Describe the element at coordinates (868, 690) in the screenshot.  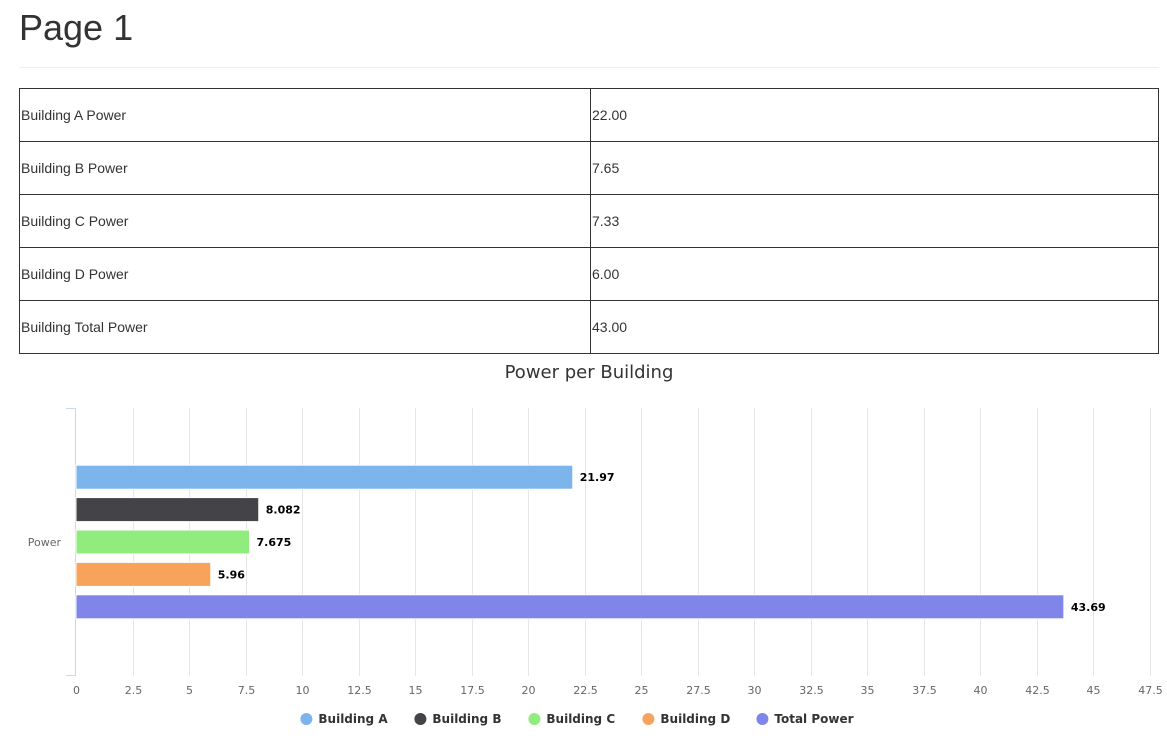
I see `x-tick-label: 35` at that location.